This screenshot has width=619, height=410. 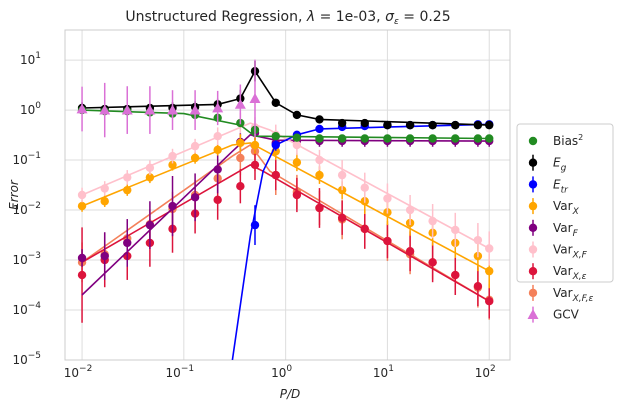 I want to click on legend-label: VarF, so click(x=566, y=230).